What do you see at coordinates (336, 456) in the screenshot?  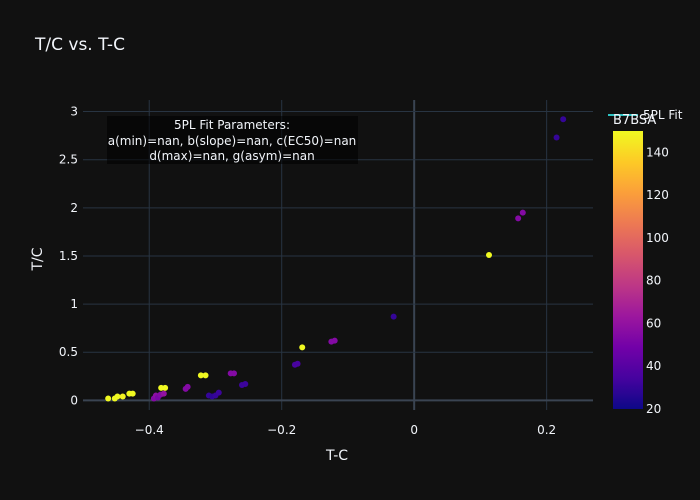 I see `x-axis-title: T-C` at bounding box center [336, 456].